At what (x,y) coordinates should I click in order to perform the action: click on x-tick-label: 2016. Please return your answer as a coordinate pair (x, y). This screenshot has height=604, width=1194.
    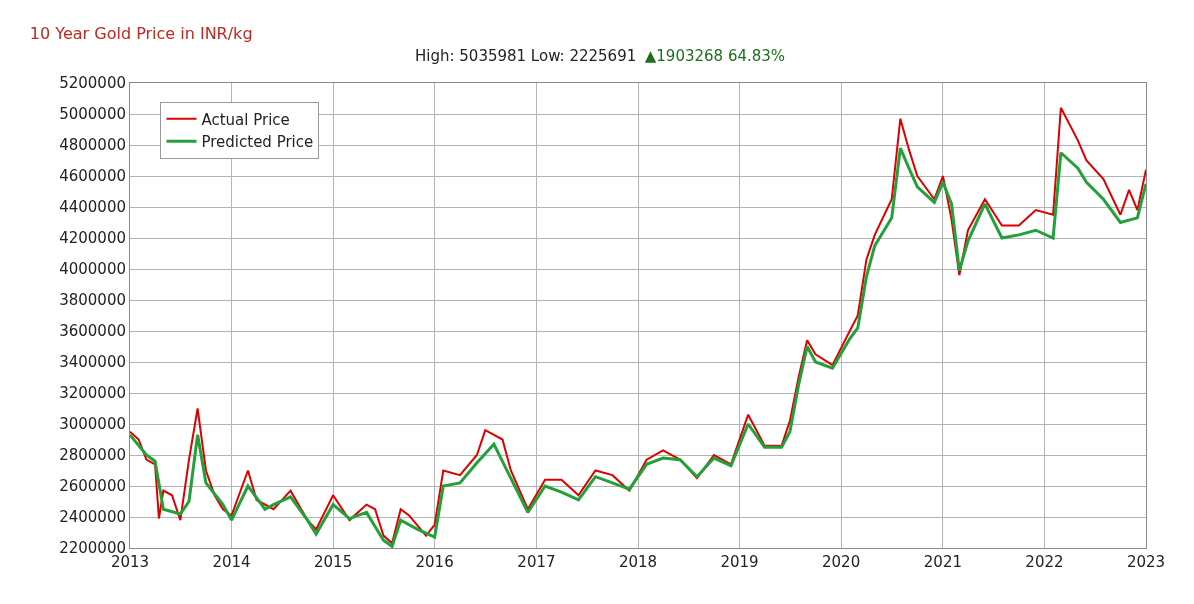
    Looking at the image, I should click on (434, 562).